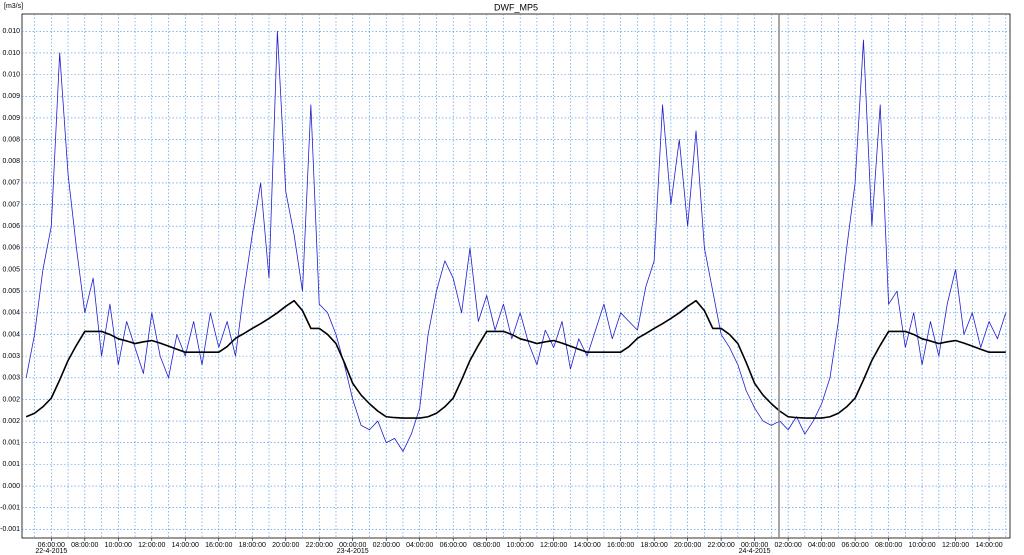 This screenshot has width=1024, height=555. I want to click on date-label: 24-4-2015, so click(755, 551).